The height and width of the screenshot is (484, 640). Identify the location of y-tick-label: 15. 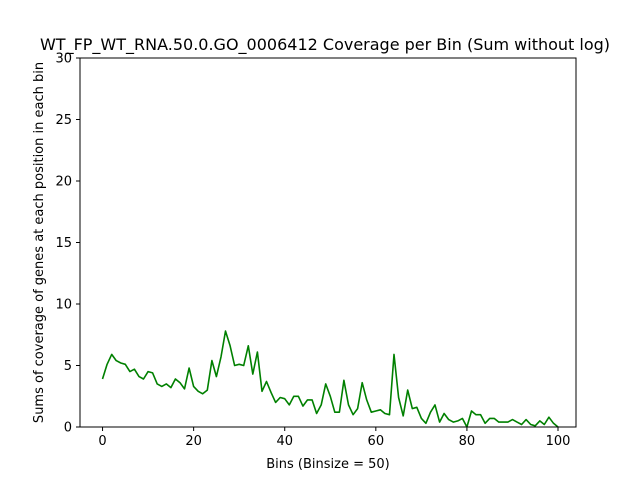
(63, 243).